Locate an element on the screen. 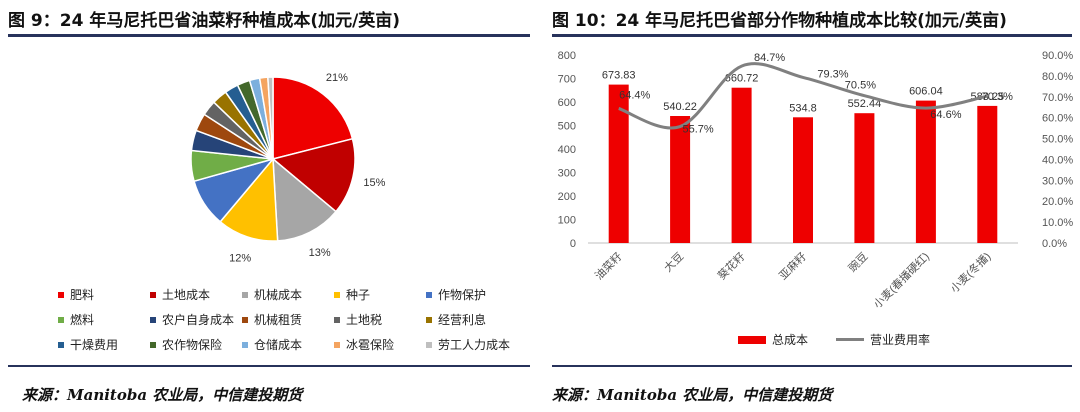 Image resolution: width=1080 pixels, height=412 pixels. bar-data-label: 660.72 is located at coordinates (742, 79).